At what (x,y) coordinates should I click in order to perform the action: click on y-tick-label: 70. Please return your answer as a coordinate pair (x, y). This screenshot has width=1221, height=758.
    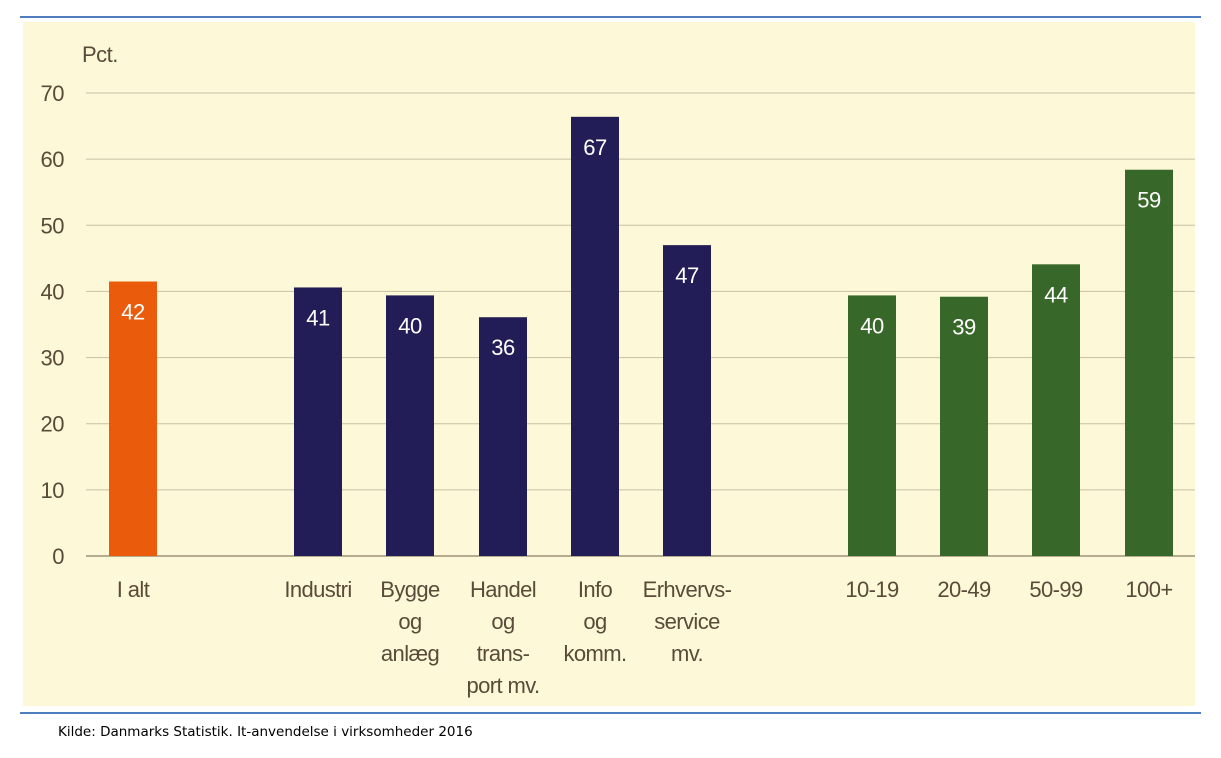
    Looking at the image, I should click on (53, 93).